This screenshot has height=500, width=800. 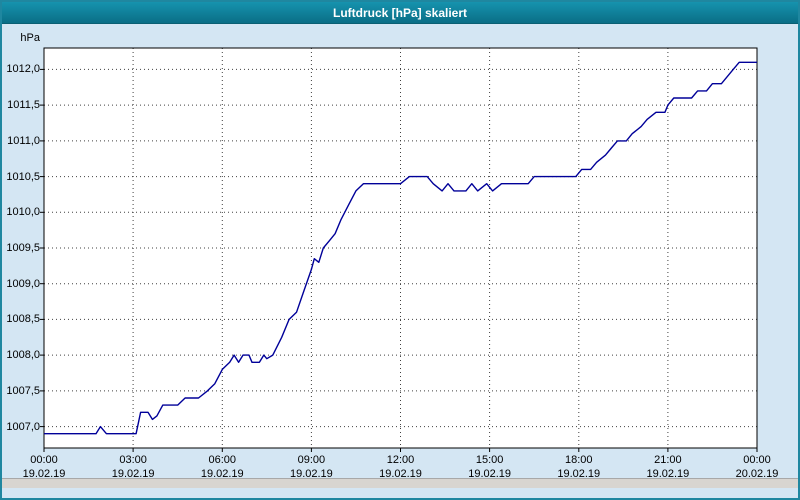 I want to click on y-axis-tick-label: 1009,5, so click(x=23, y=248).